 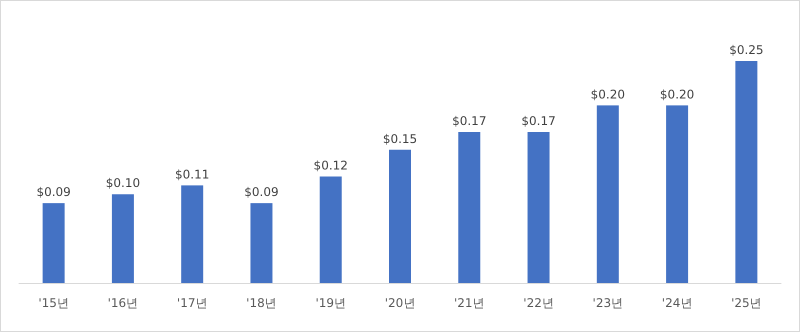 What do you see at coordinates (608, 303) in the screenshot?
I see `x-tick-label: '23년` at bounding box center [608, 303].